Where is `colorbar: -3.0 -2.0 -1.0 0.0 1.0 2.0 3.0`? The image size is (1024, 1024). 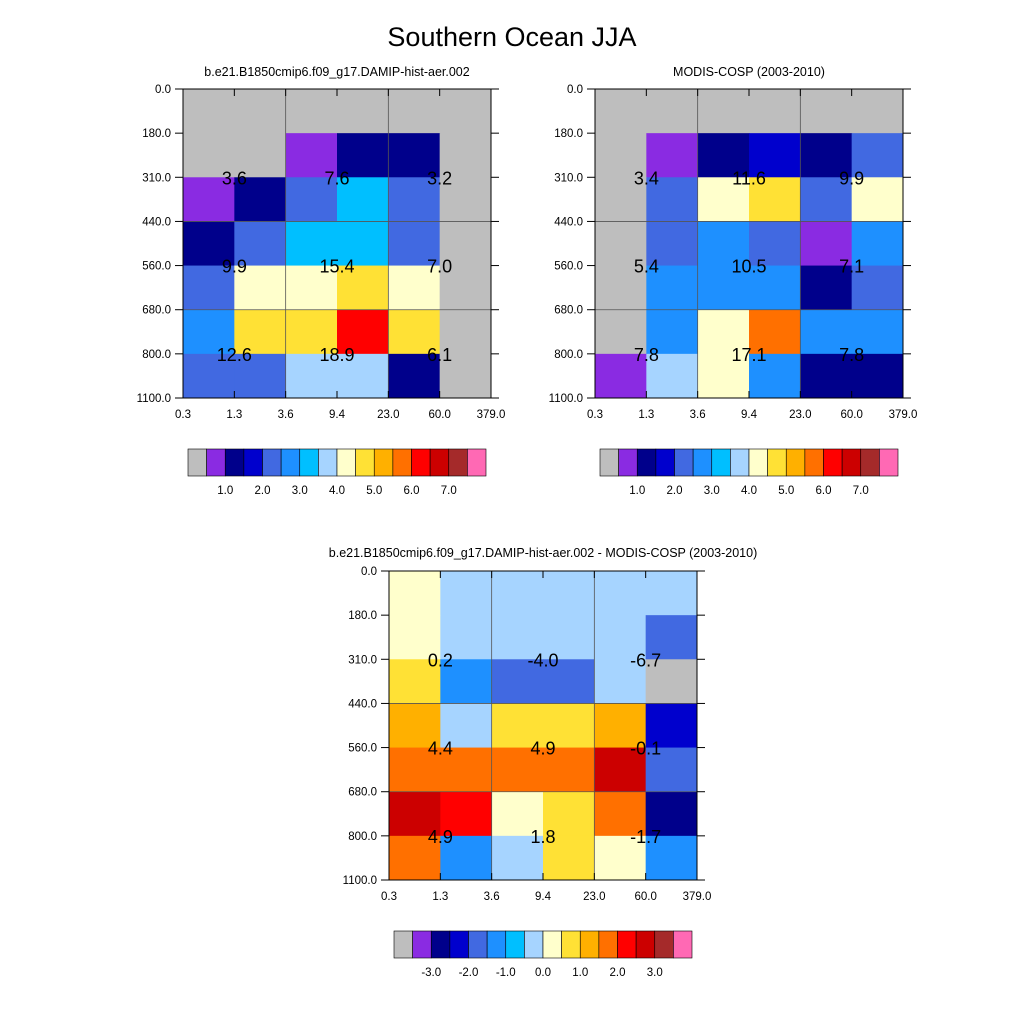
colorbar: -3.0 -2.0 -1.0 0.0 1.0 2.0 3.0 is located at coordinates (543, 954).